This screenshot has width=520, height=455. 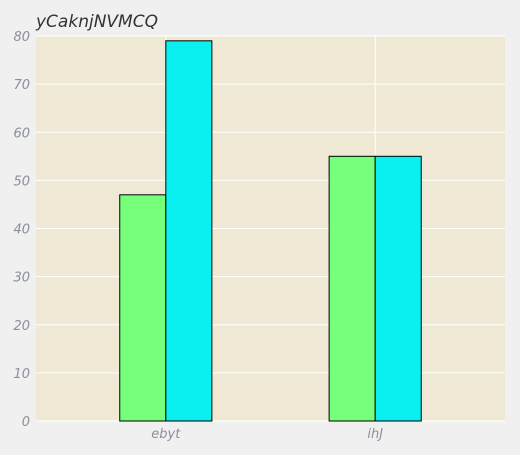 What do you see at coordinates (375, 434) in the screenshot?
I see `x-tick-label: ihJ` at bounding box center [375, 434].